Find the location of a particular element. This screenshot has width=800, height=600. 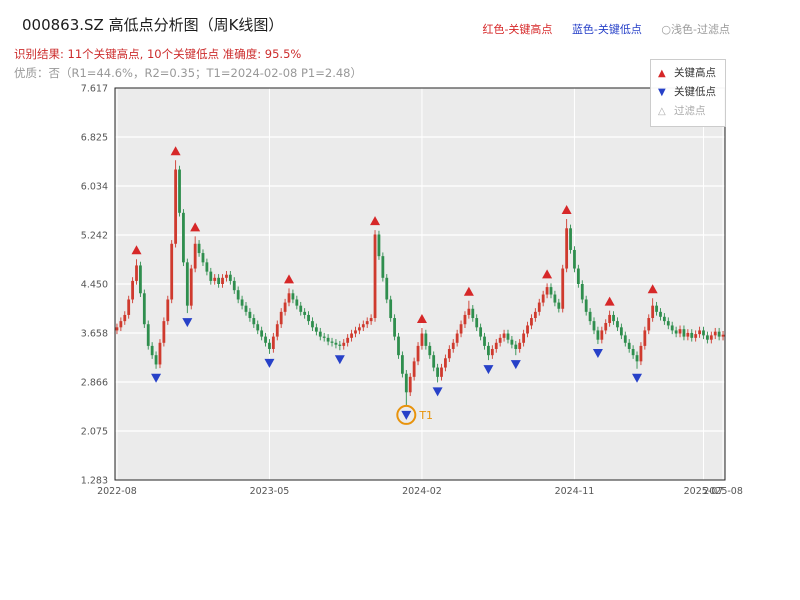

page-title: 000863.SZ 高低点分析图（周K线图） is located at coordinates (153, 25).